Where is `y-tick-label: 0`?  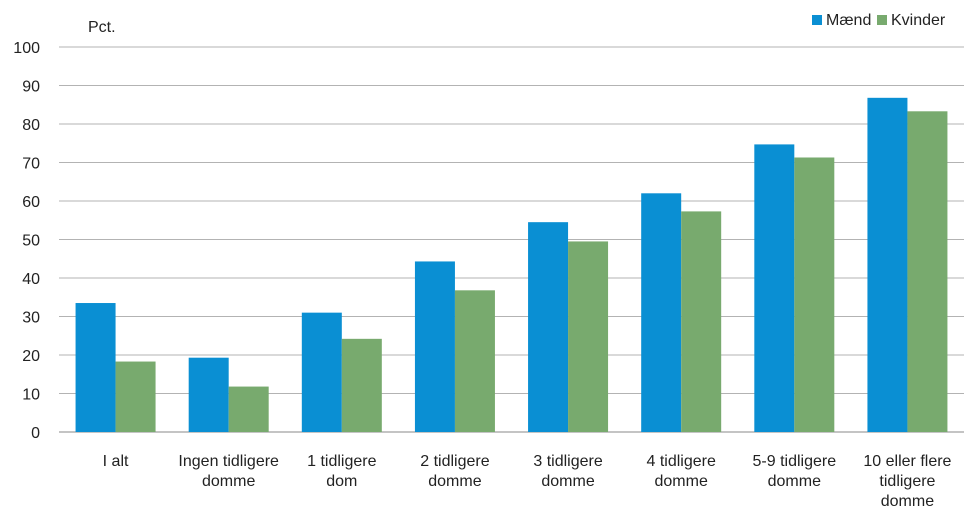 y-tick-label: 0 is located at coordinates (35, 433).